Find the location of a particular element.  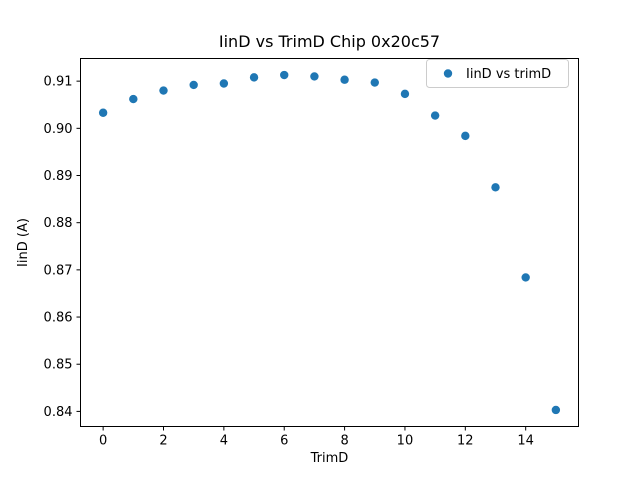

x-axis-label: TrimD is located at coordinates (329, 458).